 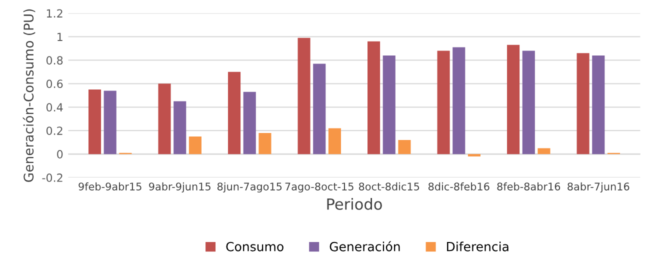 I want to click on x-tick-label: 8feb-8abr16, so click(x=528, y=186).